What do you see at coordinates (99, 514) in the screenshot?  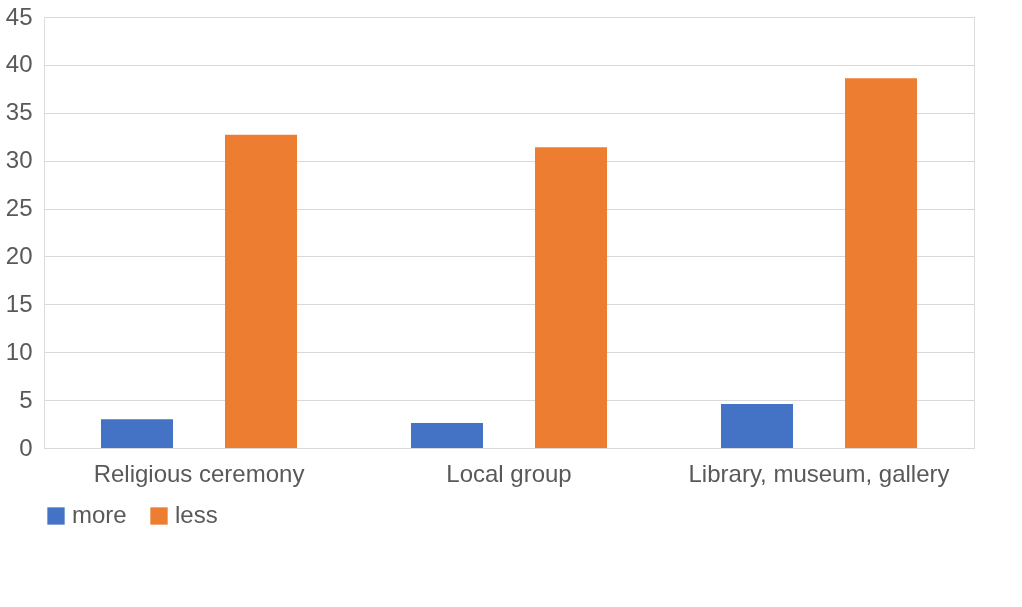 I see `legend-label: more` at bounding box center [99, 514].